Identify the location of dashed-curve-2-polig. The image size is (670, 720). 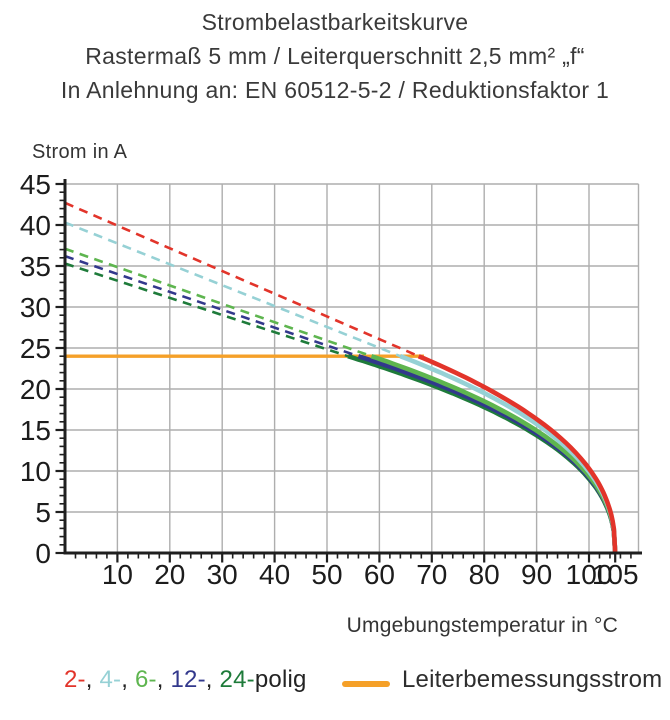
(242, 279).